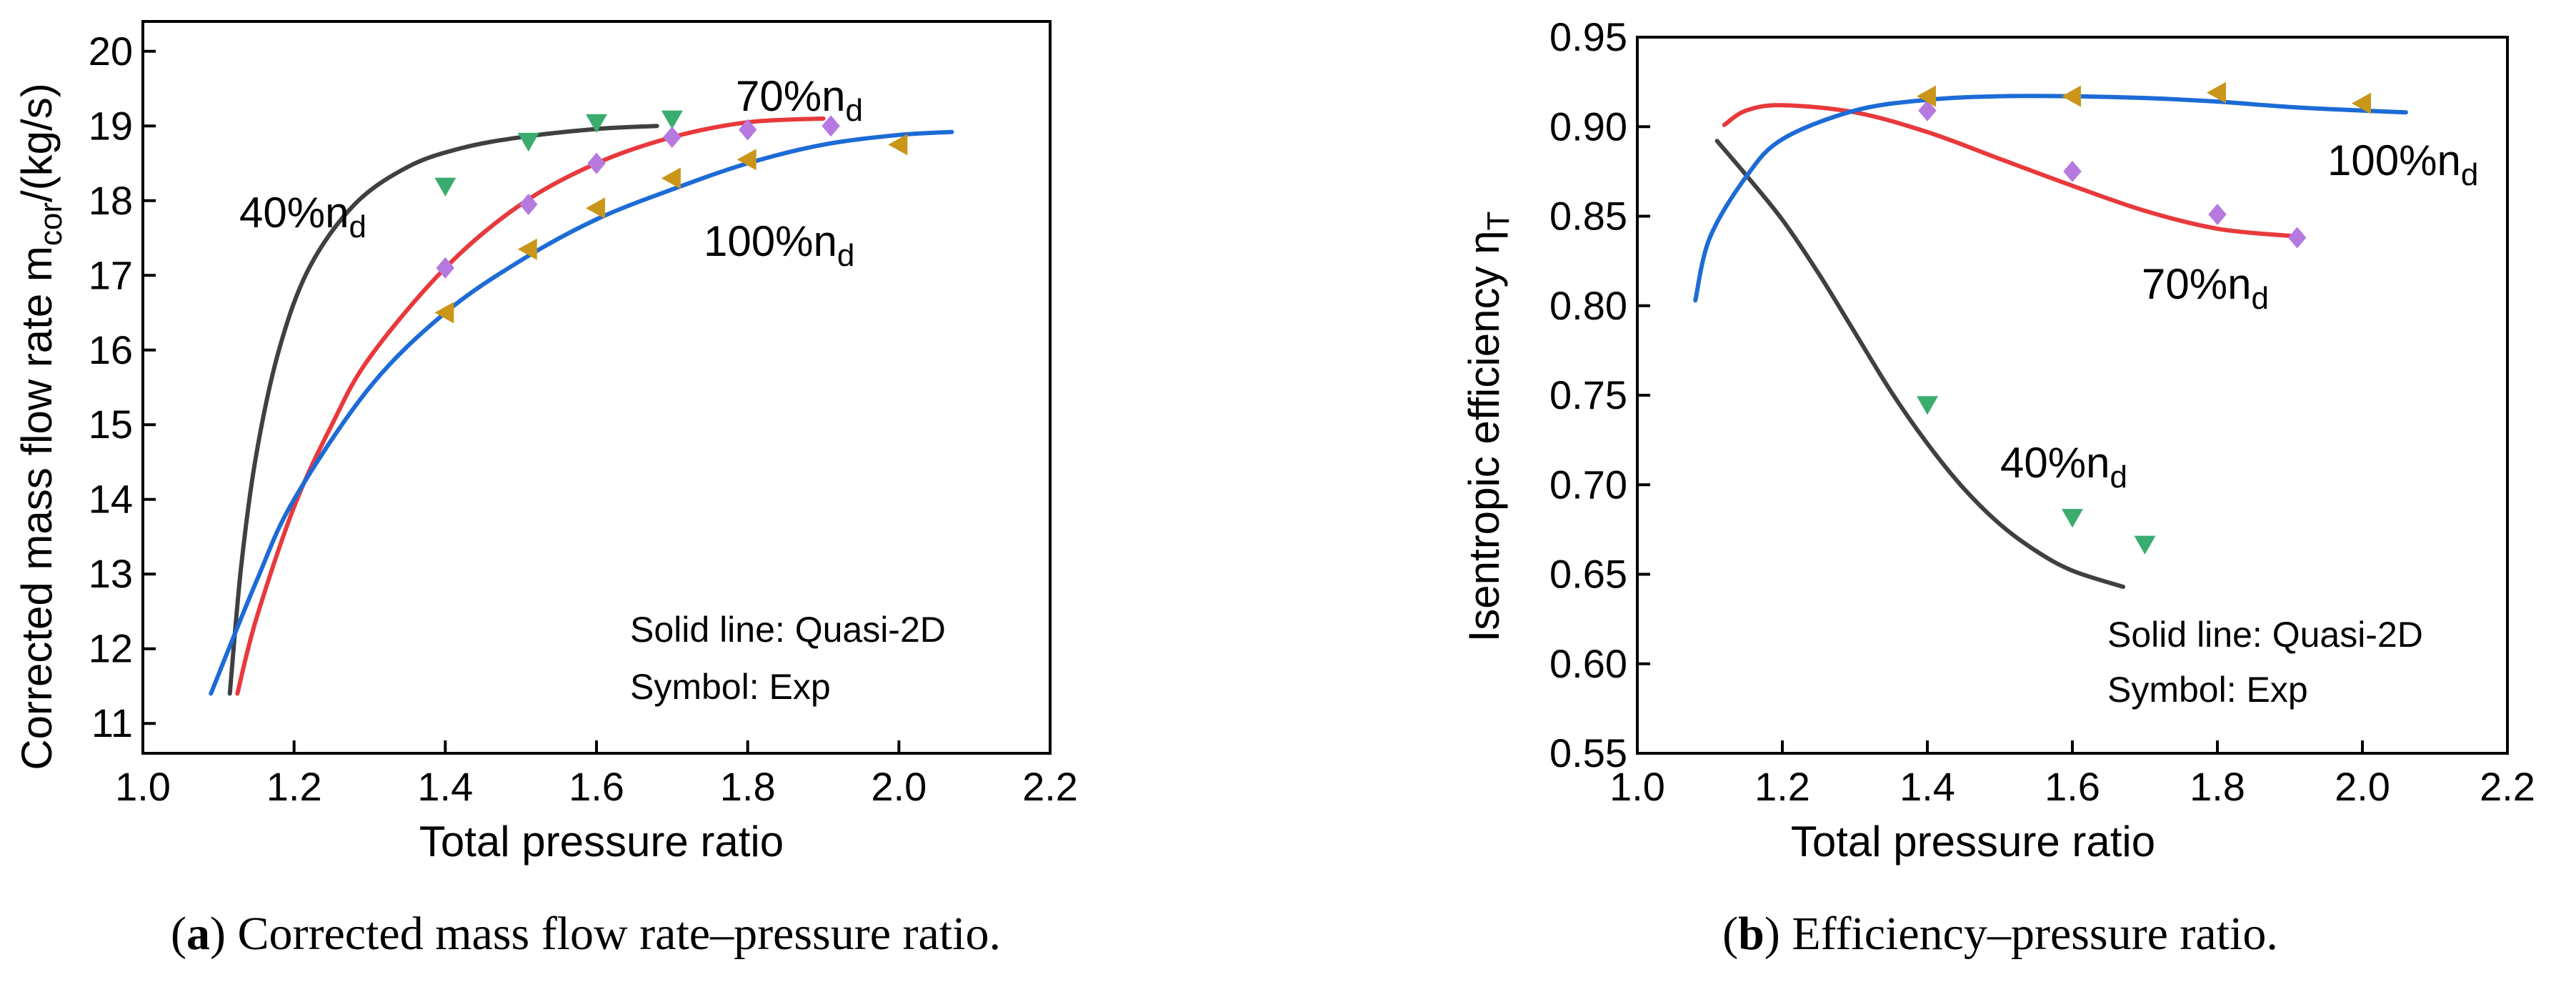 Image resolution: width=2576 pixels, height=982 pixels. What do you see at coordinates (1637, 786) in the screenshot?
I see `panel-b-x-tick-label: 1.0` at bounding box center [1637, 786].